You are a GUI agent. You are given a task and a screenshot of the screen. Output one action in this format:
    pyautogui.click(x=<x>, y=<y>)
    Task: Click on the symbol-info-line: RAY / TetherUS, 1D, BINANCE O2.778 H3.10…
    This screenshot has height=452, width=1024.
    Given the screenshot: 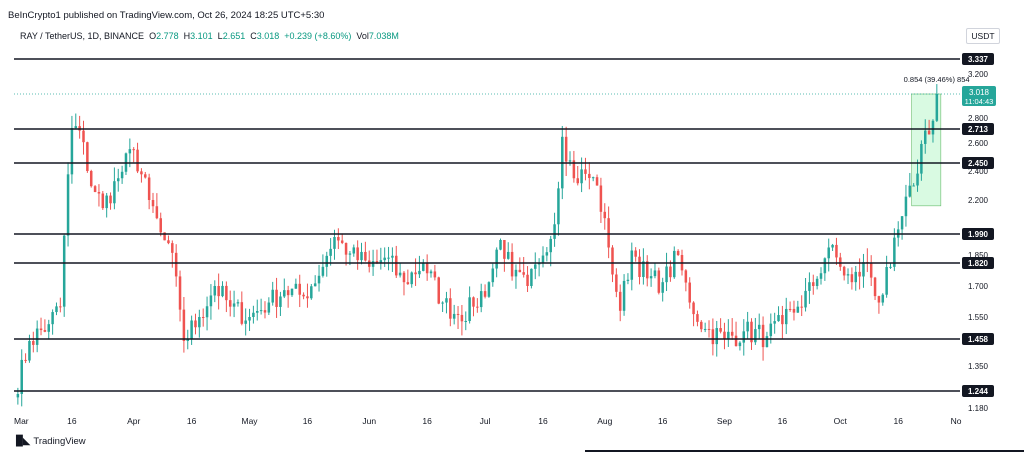 What is the action you would take?
    pyautogui.click(x=209, y=36)
    